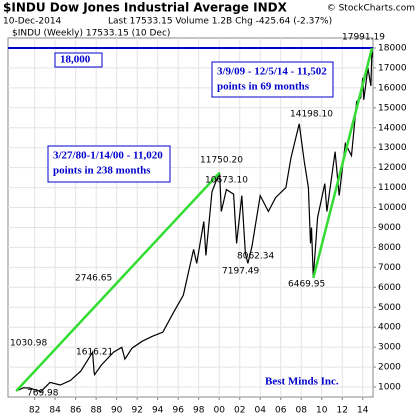  What do you see at coordinates (55, 411) in the screenshot?
I see `x-tick-label: 84` at bounding box center [55, 411].